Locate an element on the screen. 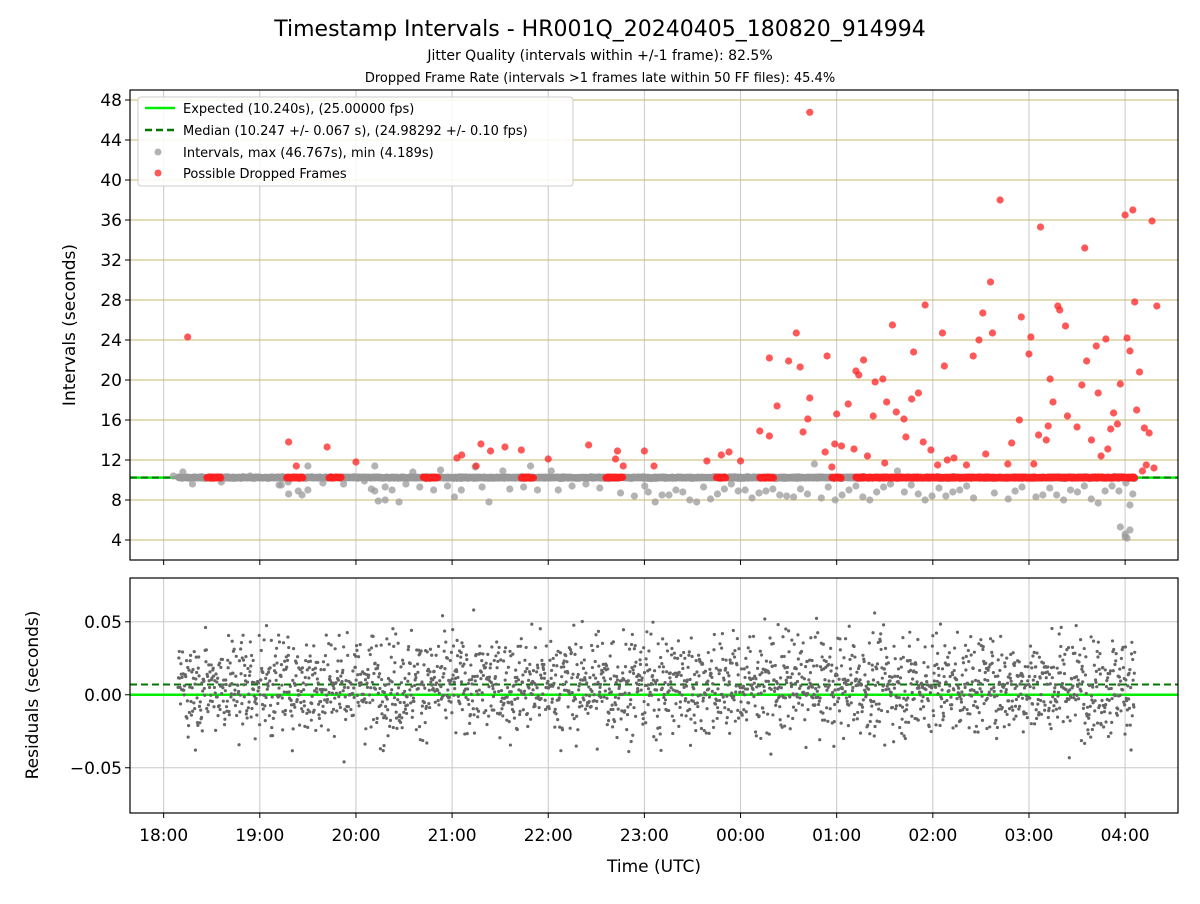 The image size is (1200, 904). intervals-y-tick-label: 24 is located at coordinates (111, 341).